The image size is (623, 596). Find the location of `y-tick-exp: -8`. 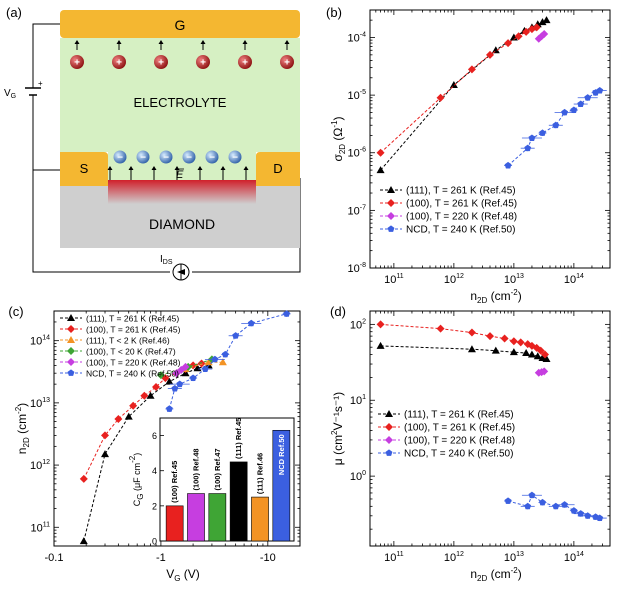

y-tick-exp: -8 is located at coordinates (363, 265).